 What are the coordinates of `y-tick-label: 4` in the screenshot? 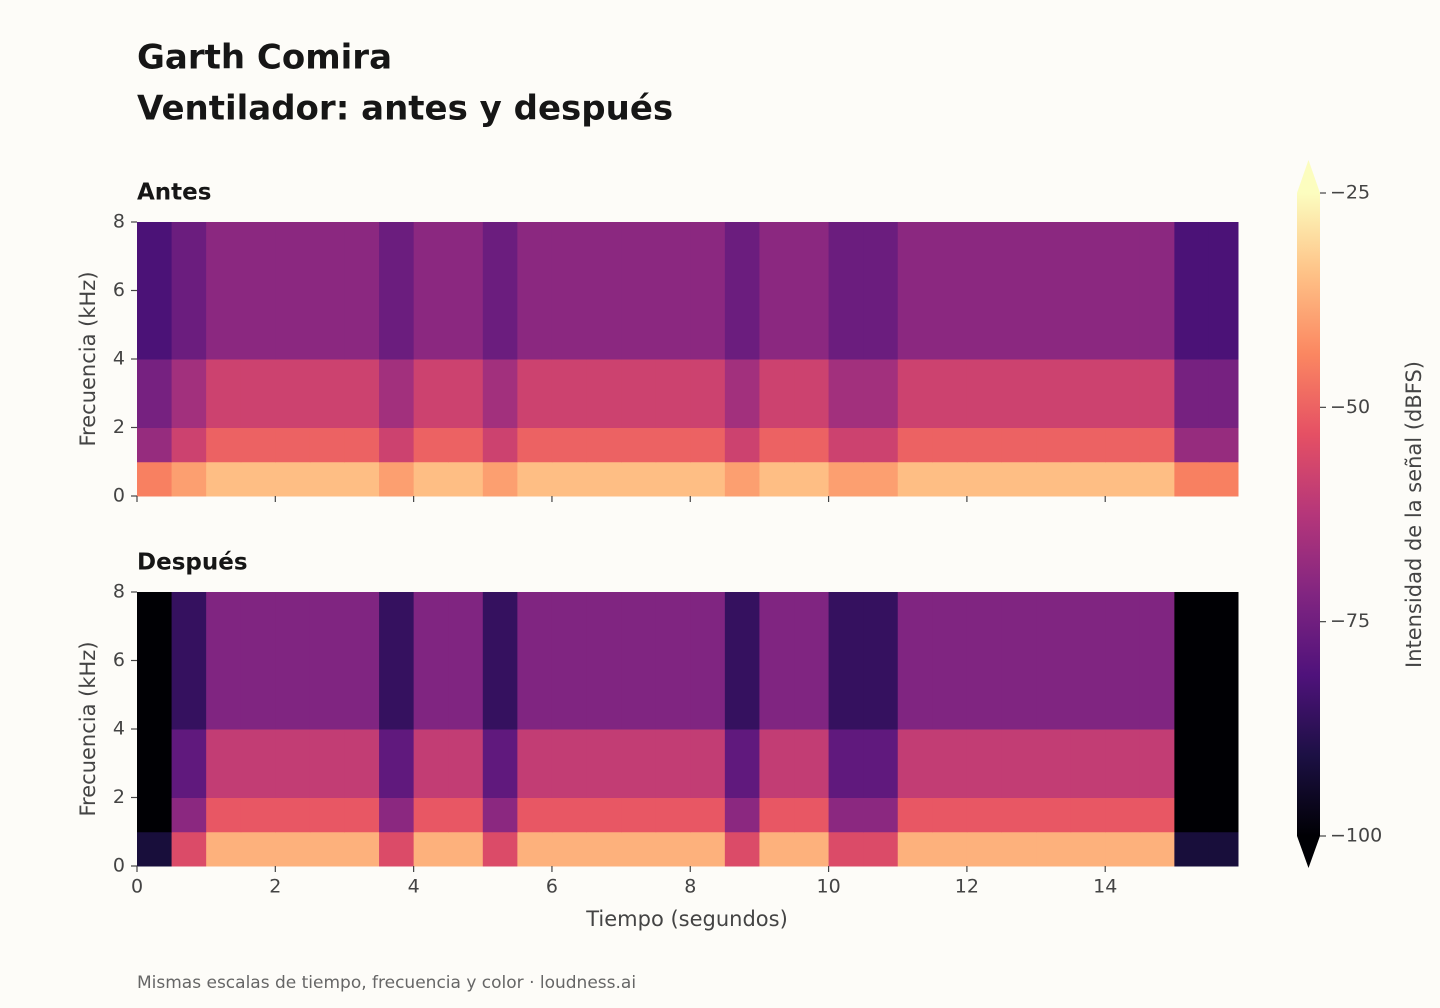 It's located at (119, 729).